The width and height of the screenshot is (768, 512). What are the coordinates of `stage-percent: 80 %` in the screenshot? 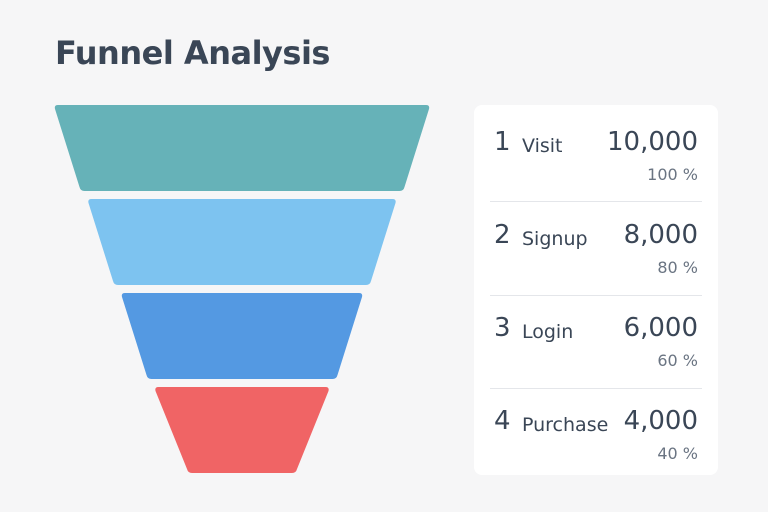 It's located at (677, 267).